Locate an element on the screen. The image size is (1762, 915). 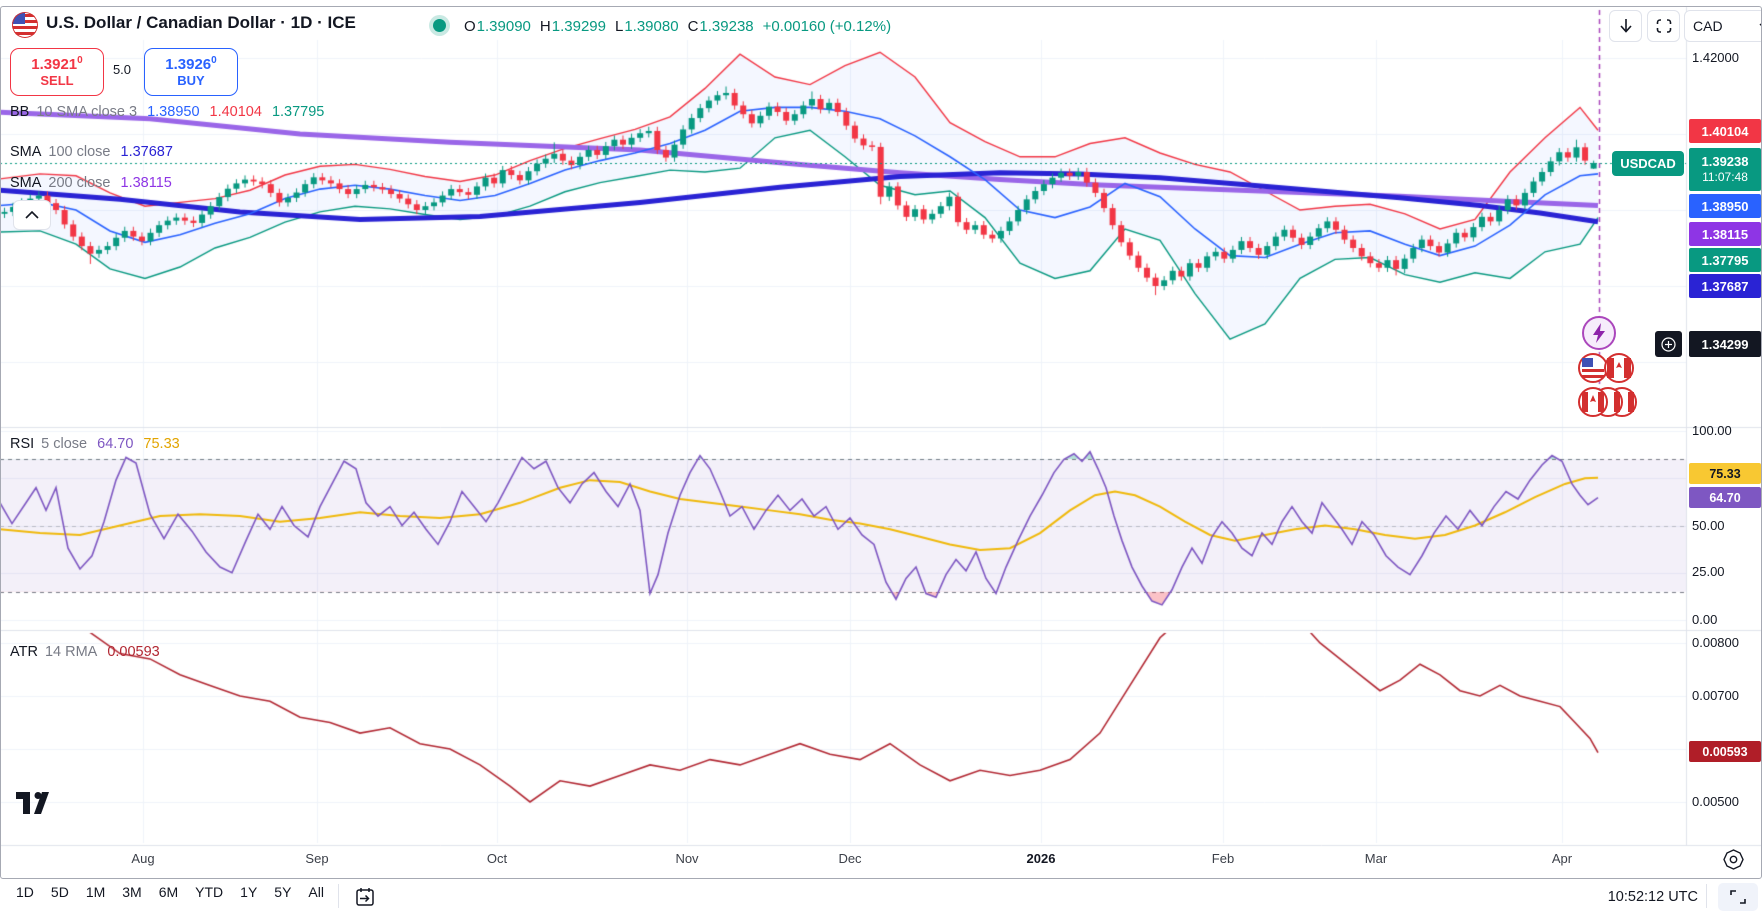
buy-button: 1.39260 BUY is located at coordinates (191, 72).